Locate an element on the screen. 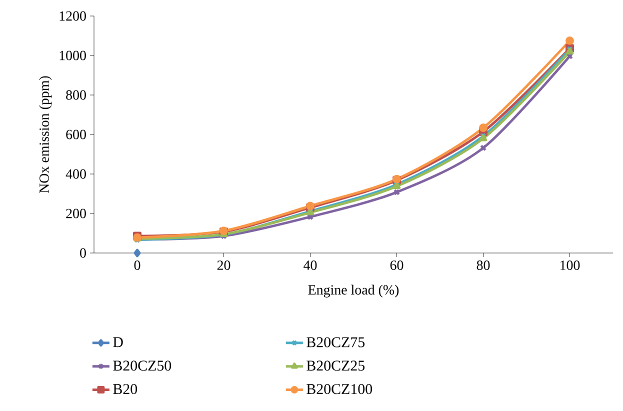 Image resolution: width=623 pixels, height=411 pixels. legend-label: D is located at coordinates (118, 342).